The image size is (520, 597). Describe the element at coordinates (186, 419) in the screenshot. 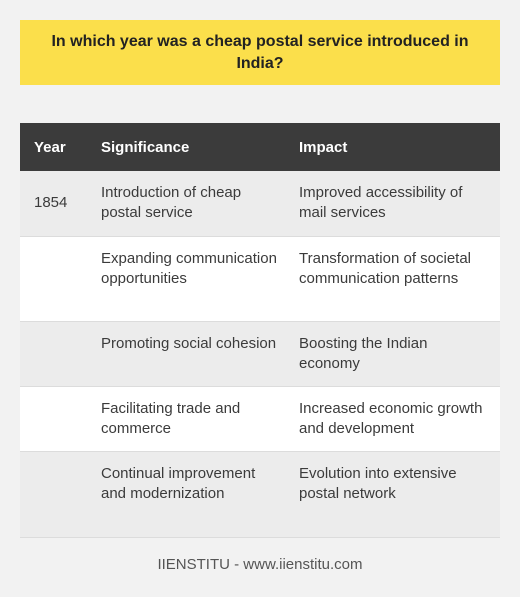

I see `cell-significance: Facilitating trade and commerce` at that location.